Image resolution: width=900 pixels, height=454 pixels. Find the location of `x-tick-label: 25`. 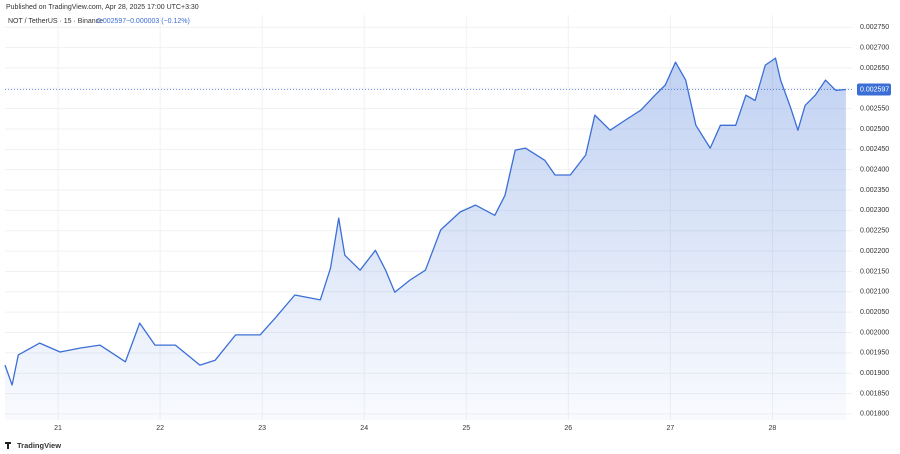

x-tick-label: 25 is located at coordinates (466, 428).